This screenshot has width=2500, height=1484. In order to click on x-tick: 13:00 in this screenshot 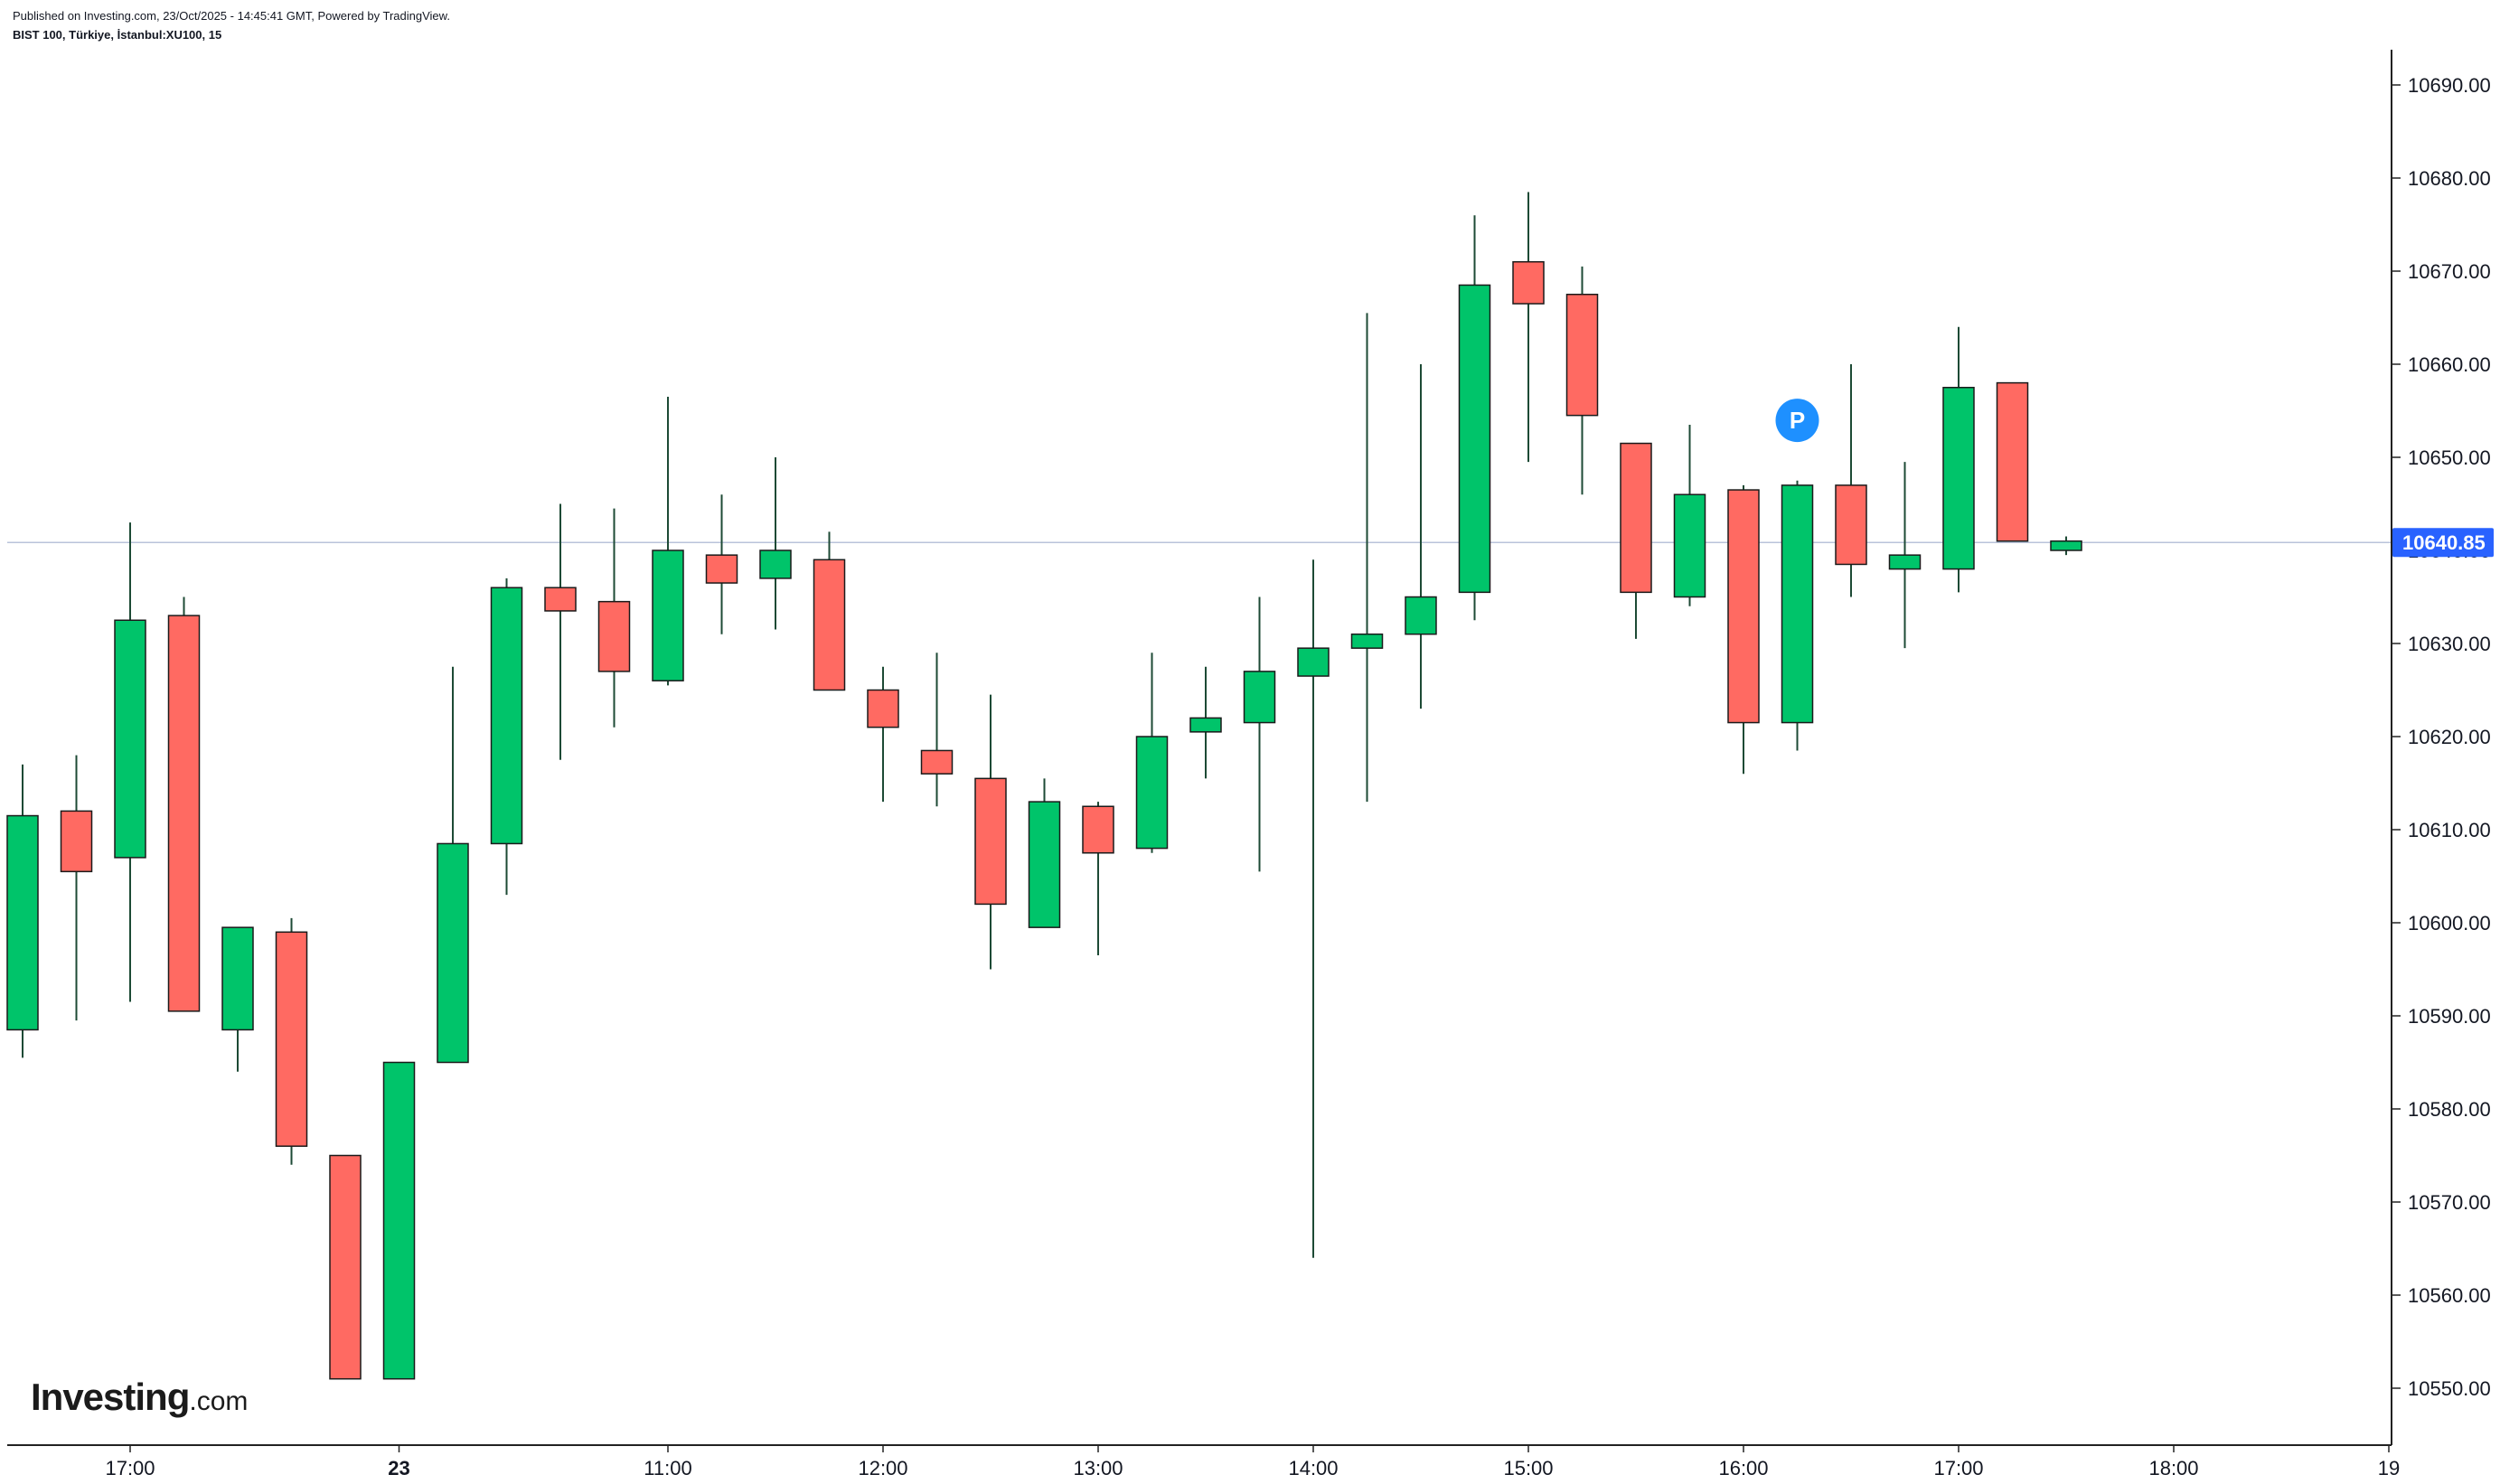, I will do `click(1098, 1462)`.